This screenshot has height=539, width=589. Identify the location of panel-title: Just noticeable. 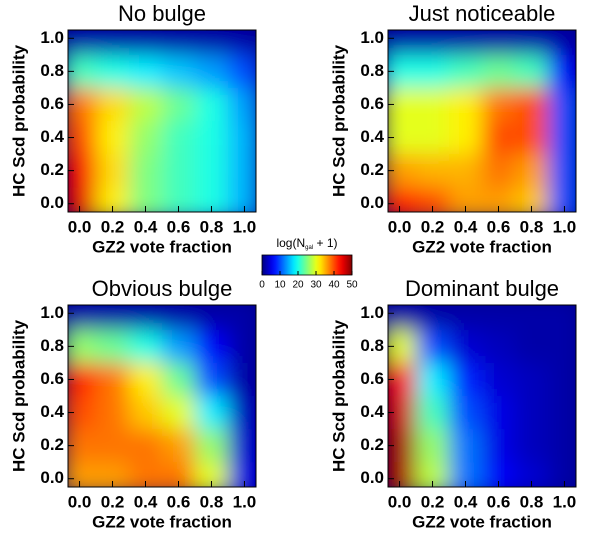
(482, 13).